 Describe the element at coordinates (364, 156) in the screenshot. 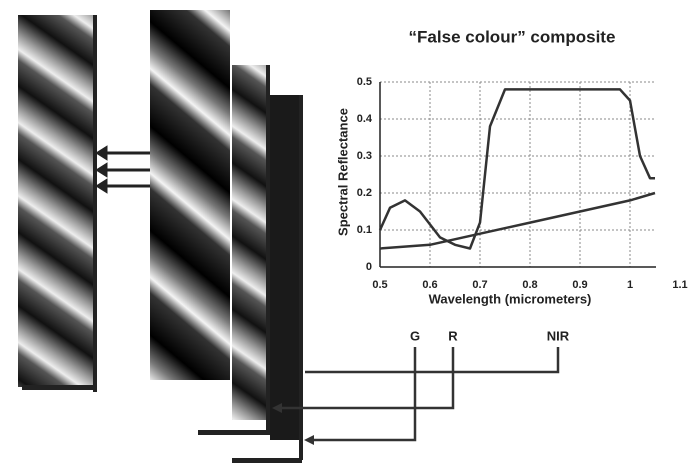

I see `y-tick-label: 0.3` at that location.